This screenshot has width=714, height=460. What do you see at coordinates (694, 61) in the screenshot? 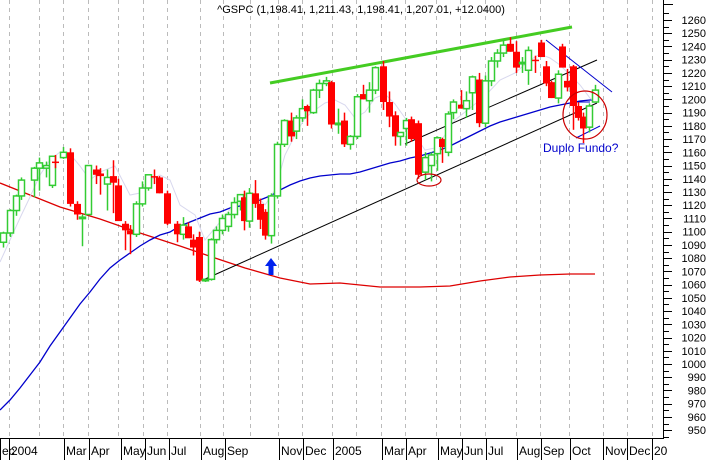
I see `y-axis-label: 1230` at bounding box center [694, 61].